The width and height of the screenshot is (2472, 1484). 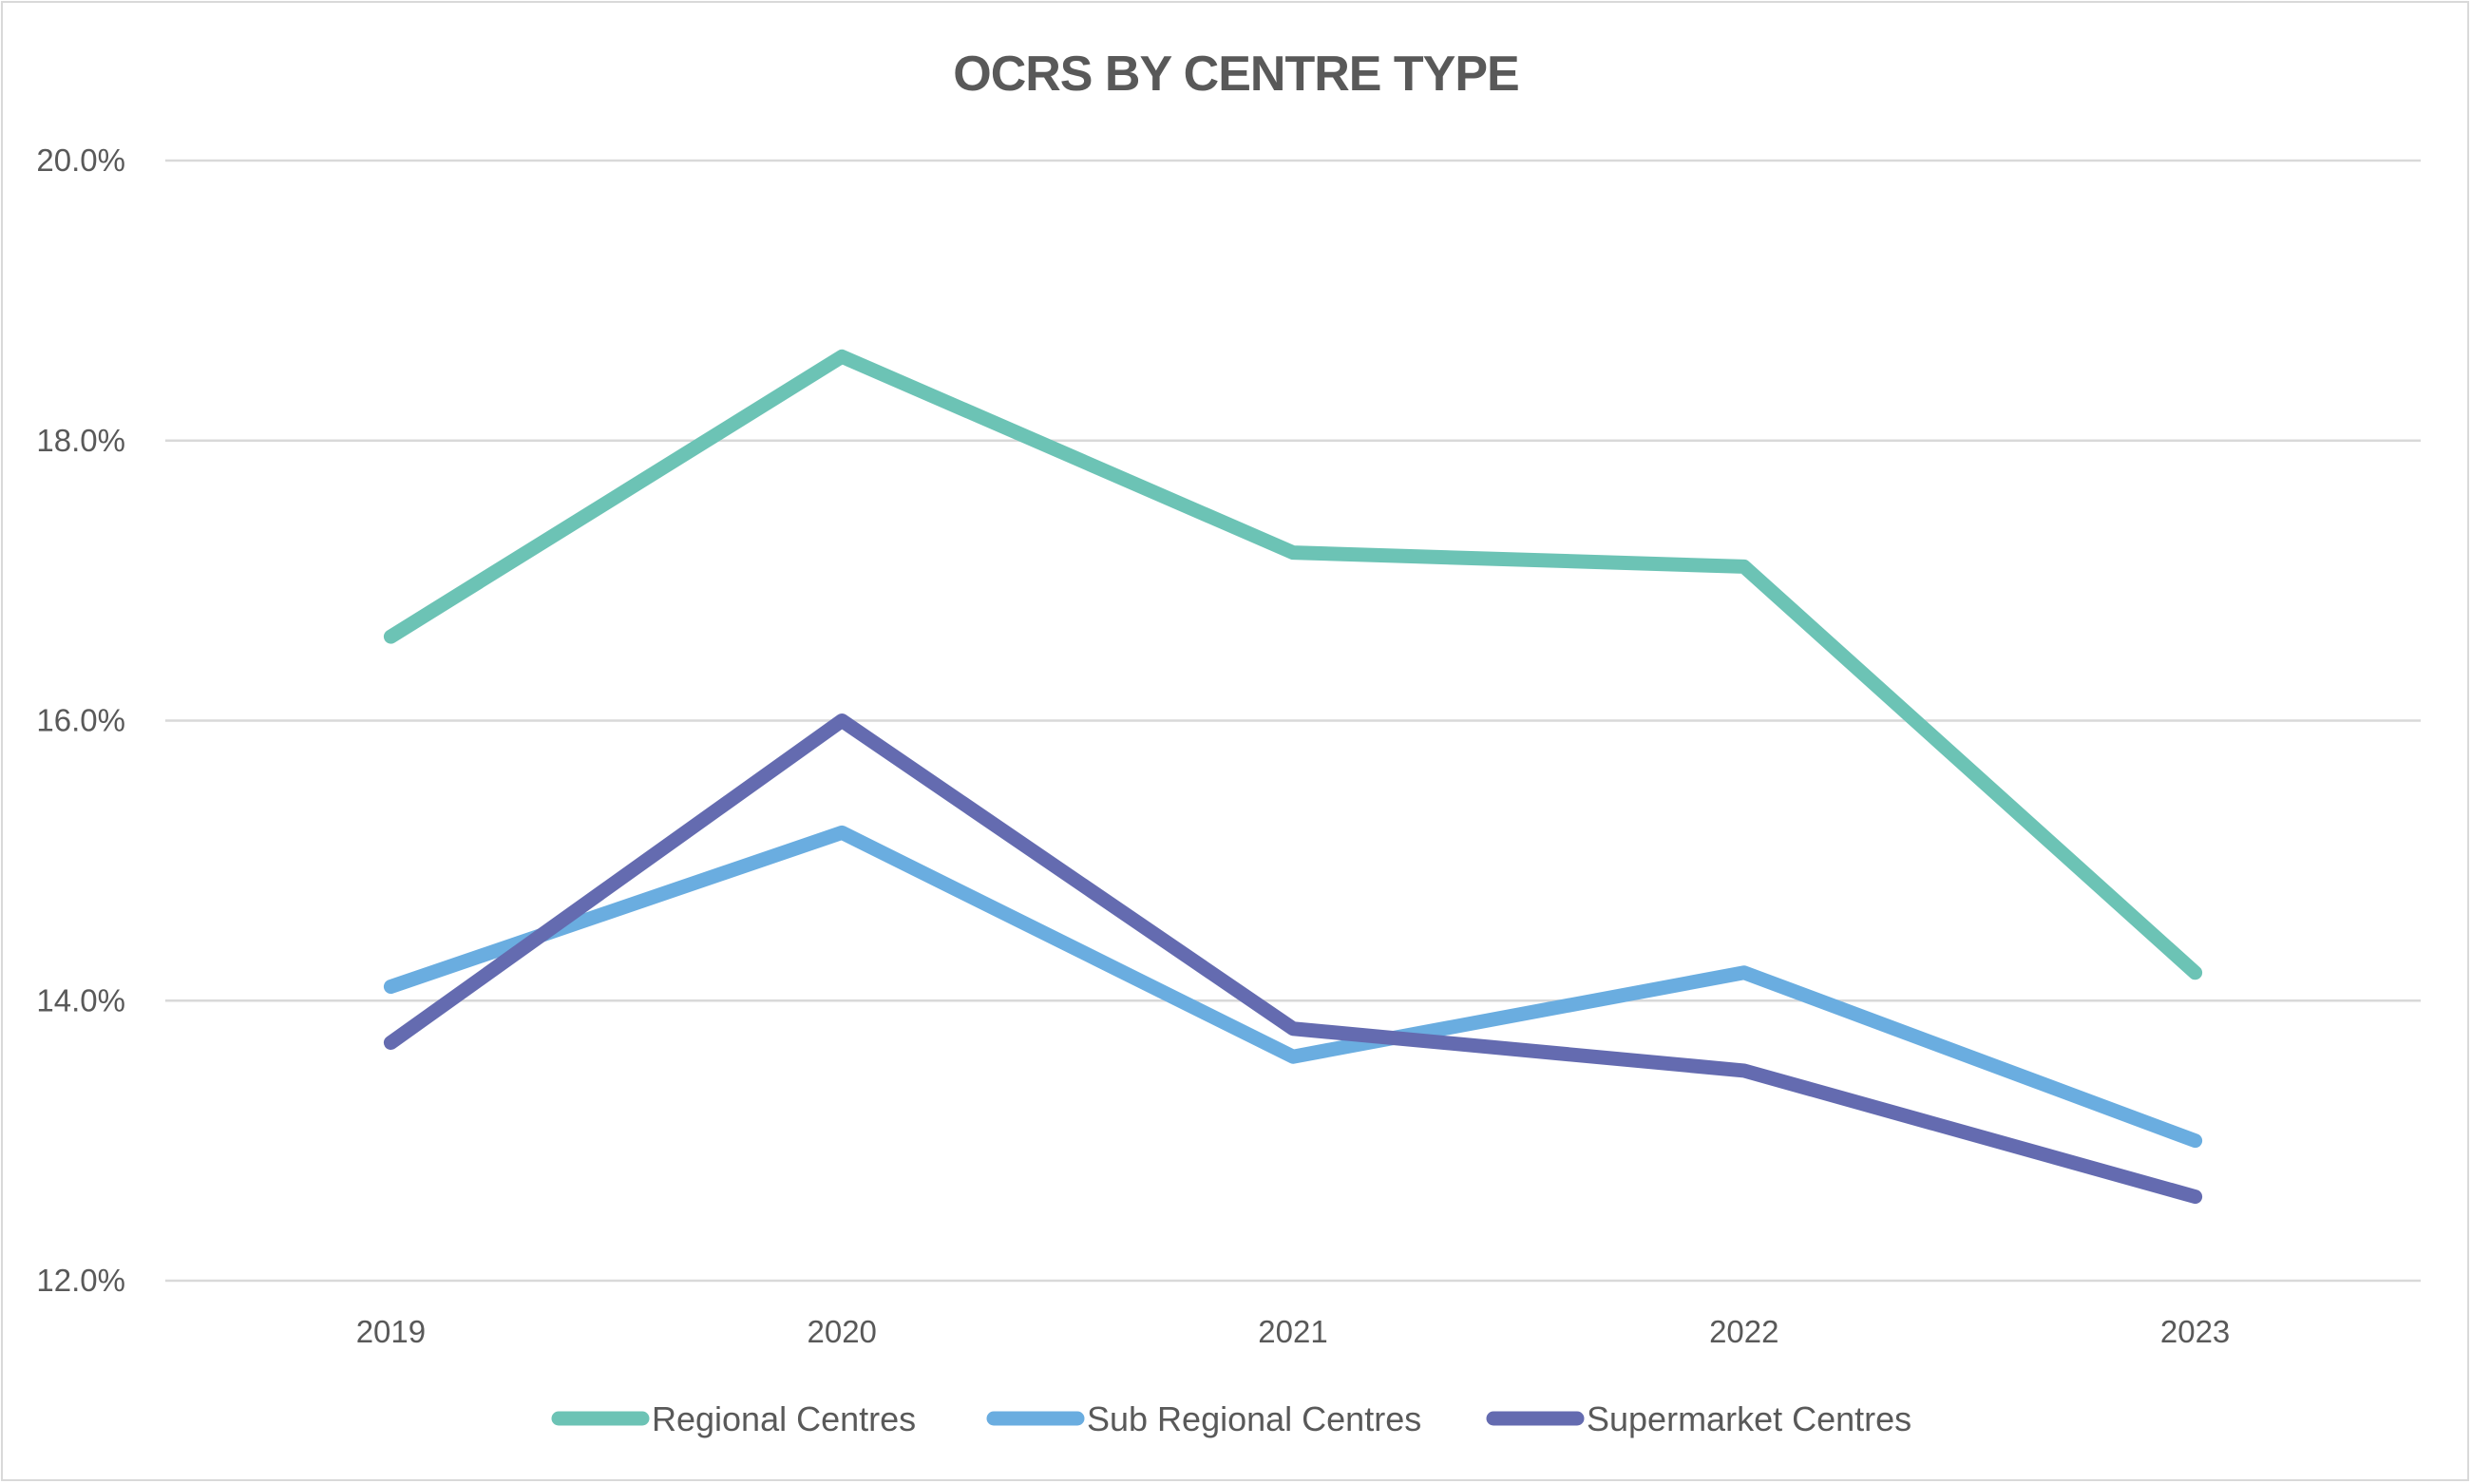 What do you see at coordinates (80, 720) in the screenshot?
I see `y-tick-label: 16.0%` at bounding box center [80, 720].